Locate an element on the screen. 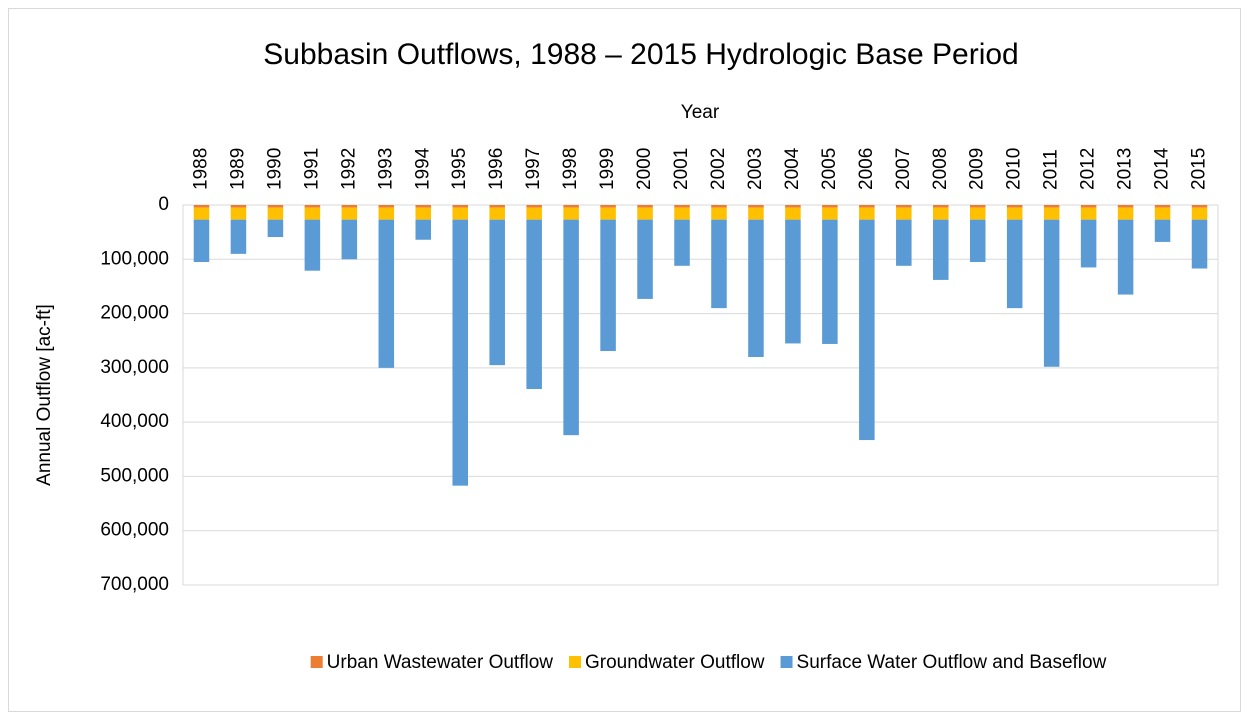 This screenshot has height=721, width=1249. x-tick-label: 2008 is located at coordinates (940, 169).